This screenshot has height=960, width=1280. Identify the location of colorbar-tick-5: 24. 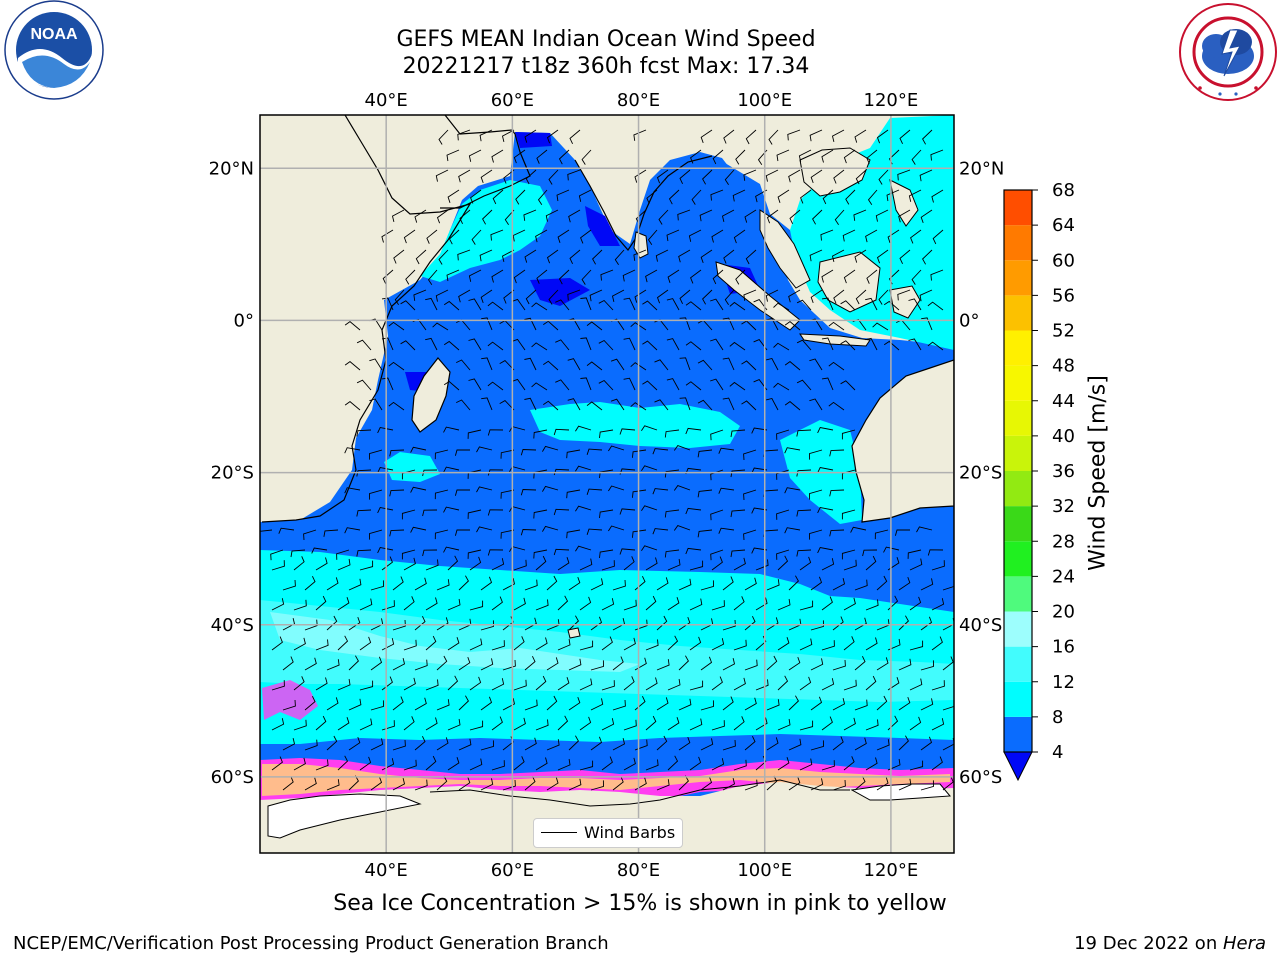
(1063, 576).